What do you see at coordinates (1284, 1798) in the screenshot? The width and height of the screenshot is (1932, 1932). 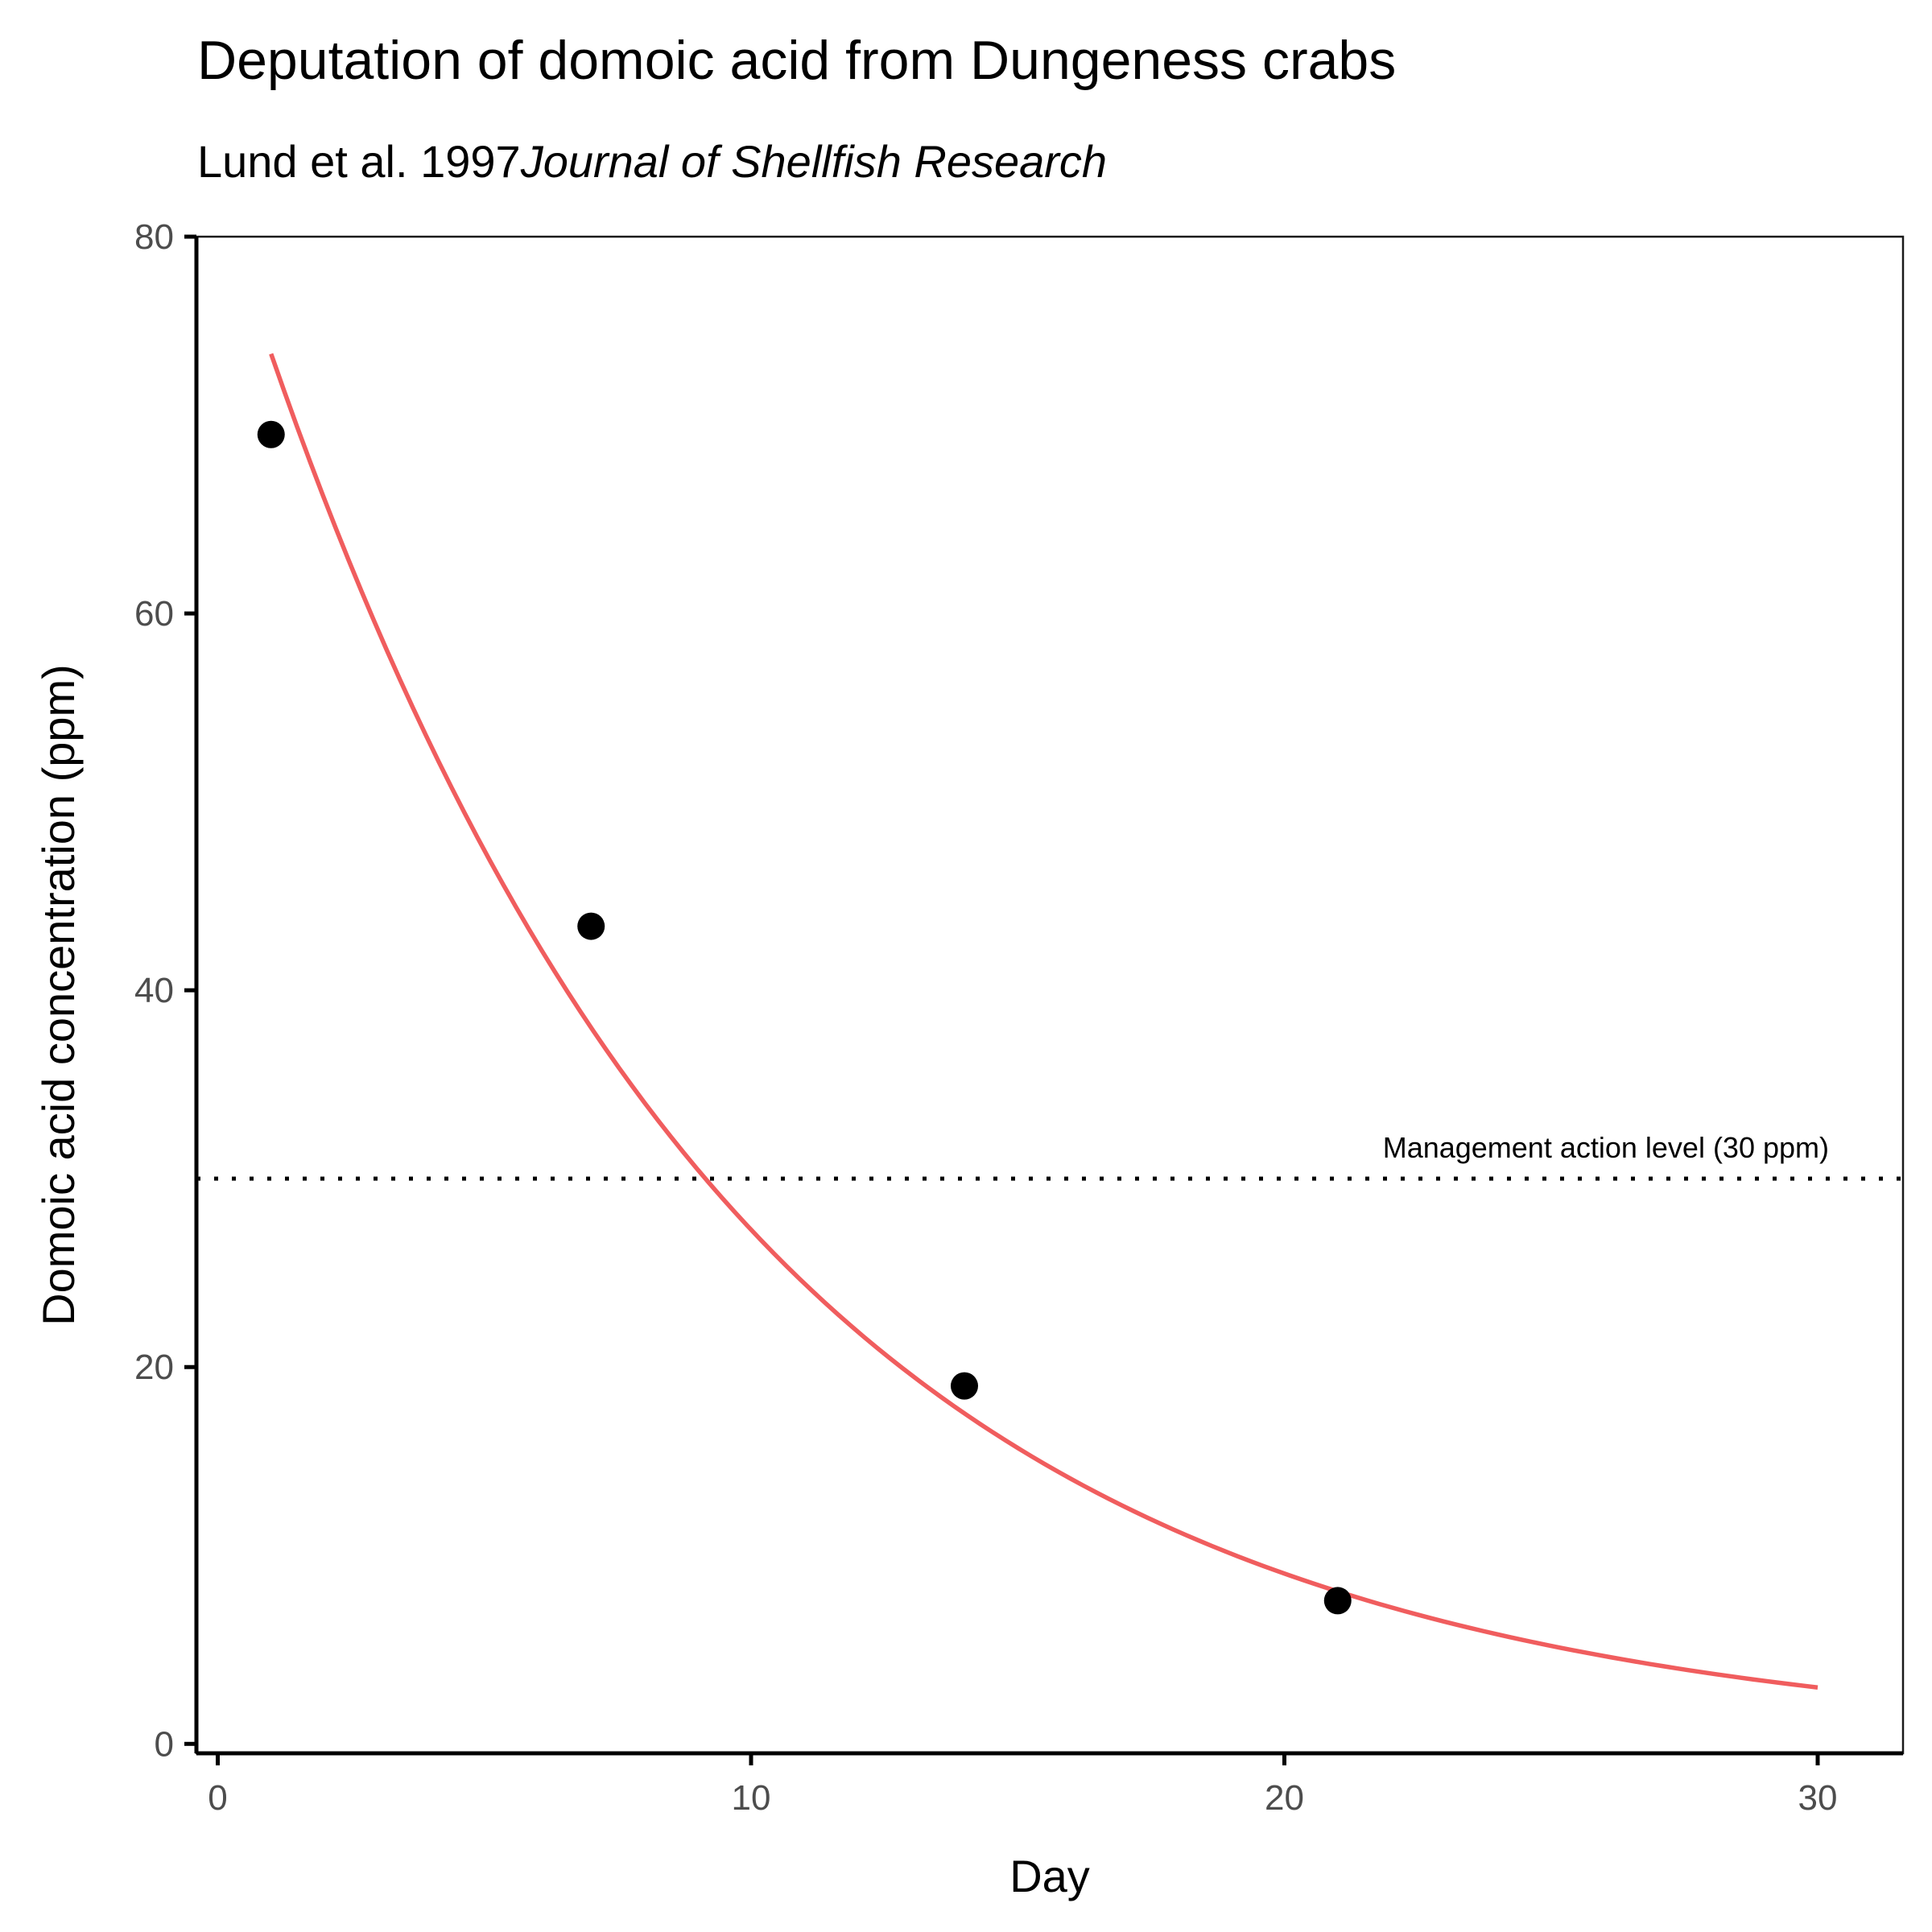 I see `x-tick-label: 20` at bounding box center [1284, 1798].